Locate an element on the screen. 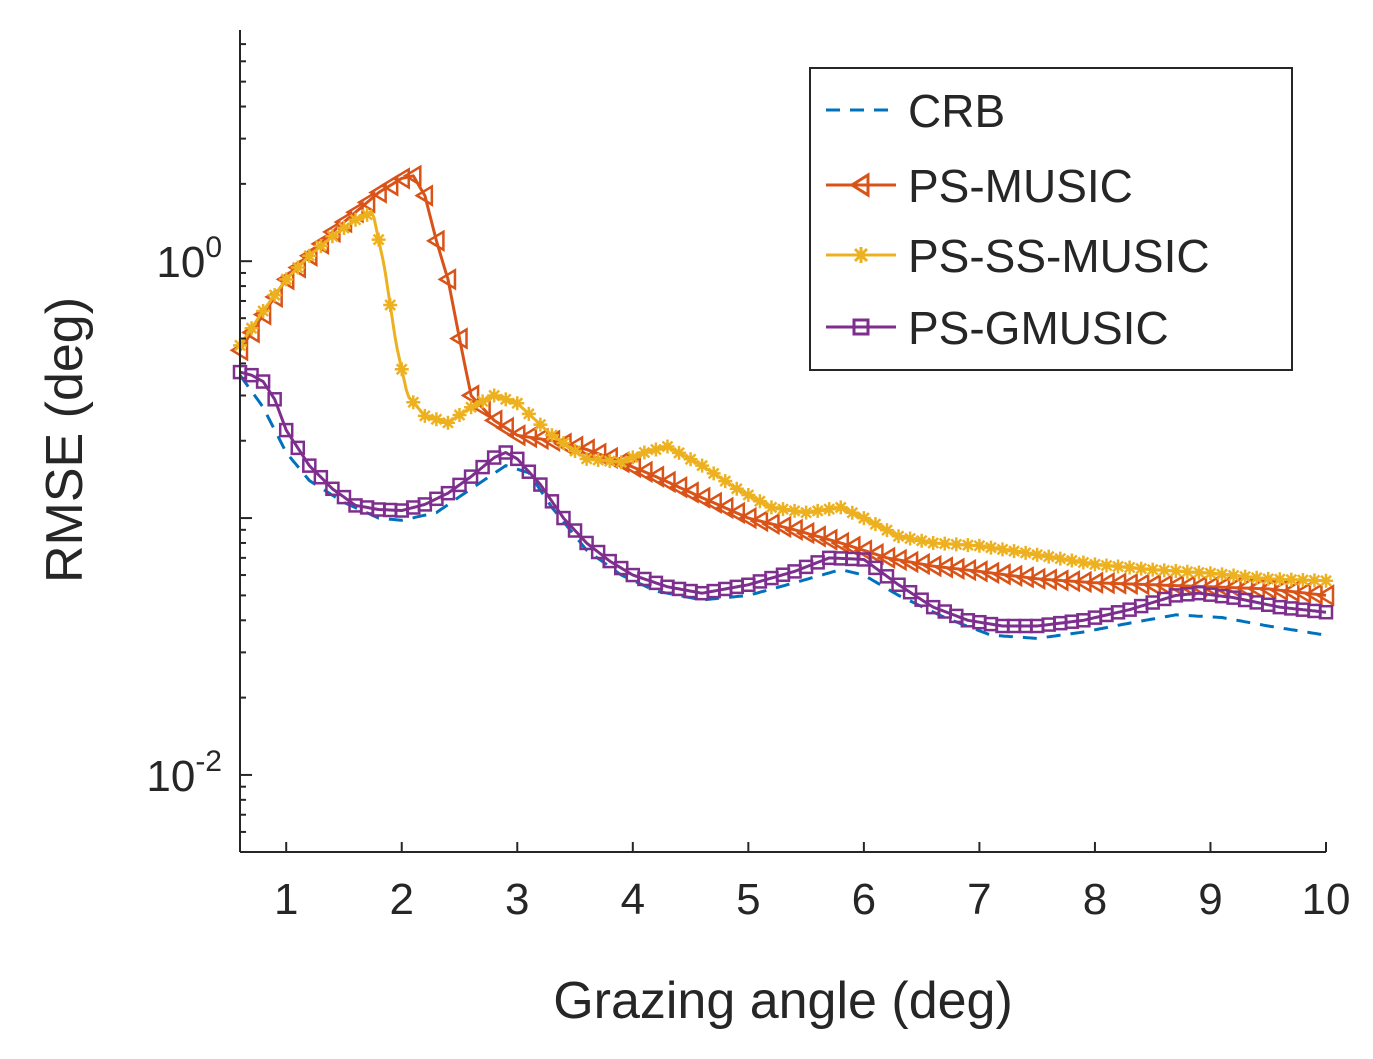  legend-box is located at coordinates (1051, 219).